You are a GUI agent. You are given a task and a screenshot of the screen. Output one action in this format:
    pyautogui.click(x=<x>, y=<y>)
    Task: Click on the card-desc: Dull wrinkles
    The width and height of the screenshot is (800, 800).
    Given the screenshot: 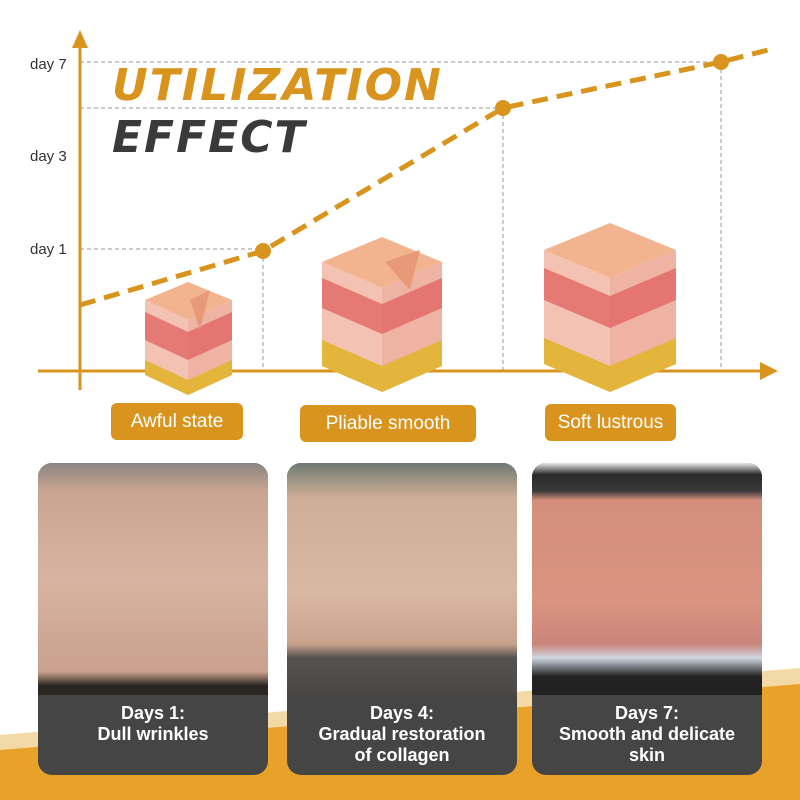 What is the action you would take?
    pyautogui.click(x=153, y=734)
    